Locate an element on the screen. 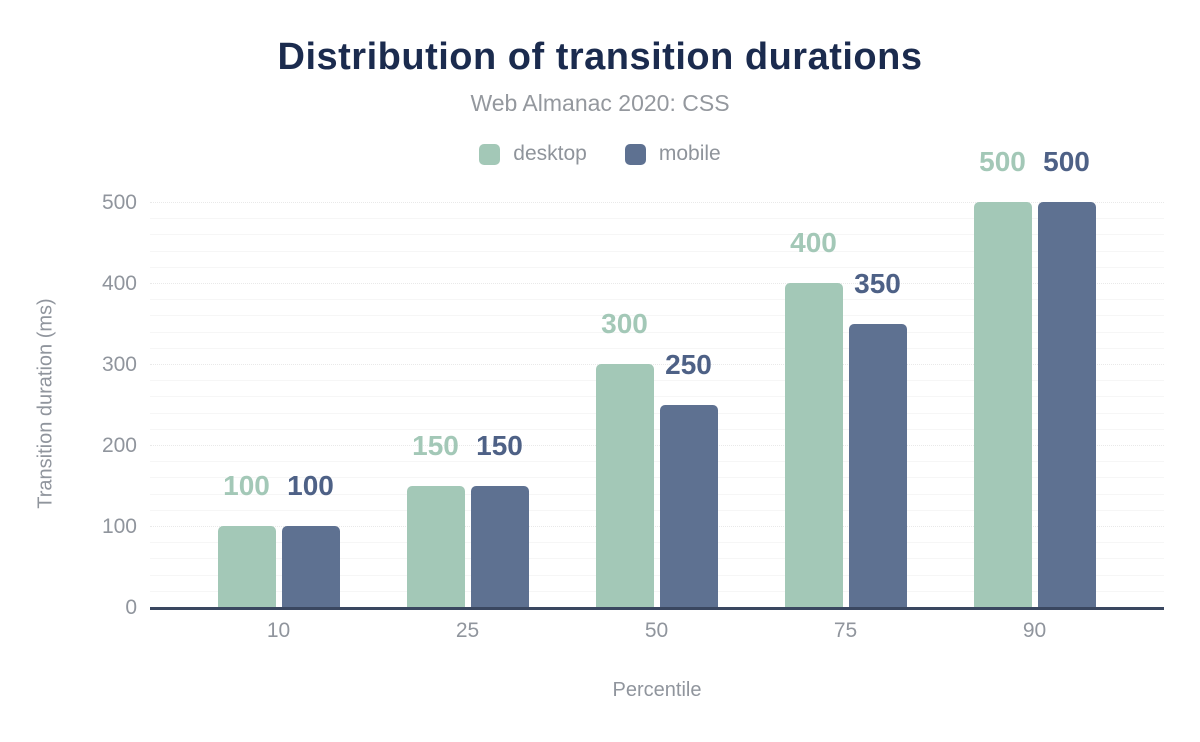  chart-title: Distribution of transition durations is located at coordinates (600, 57).